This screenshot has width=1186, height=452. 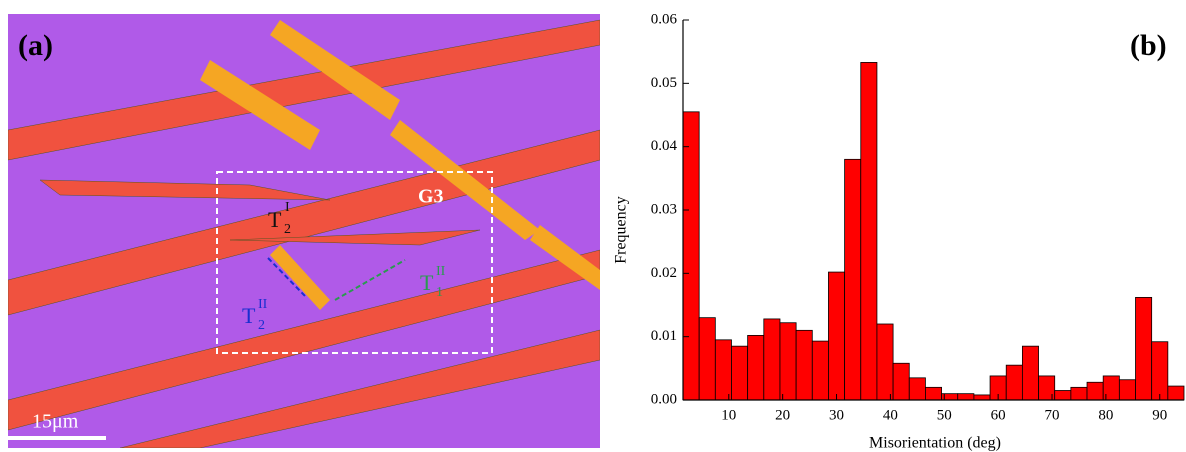 I want to click on x-tick-label: 90, so click(x=1159, y=415).